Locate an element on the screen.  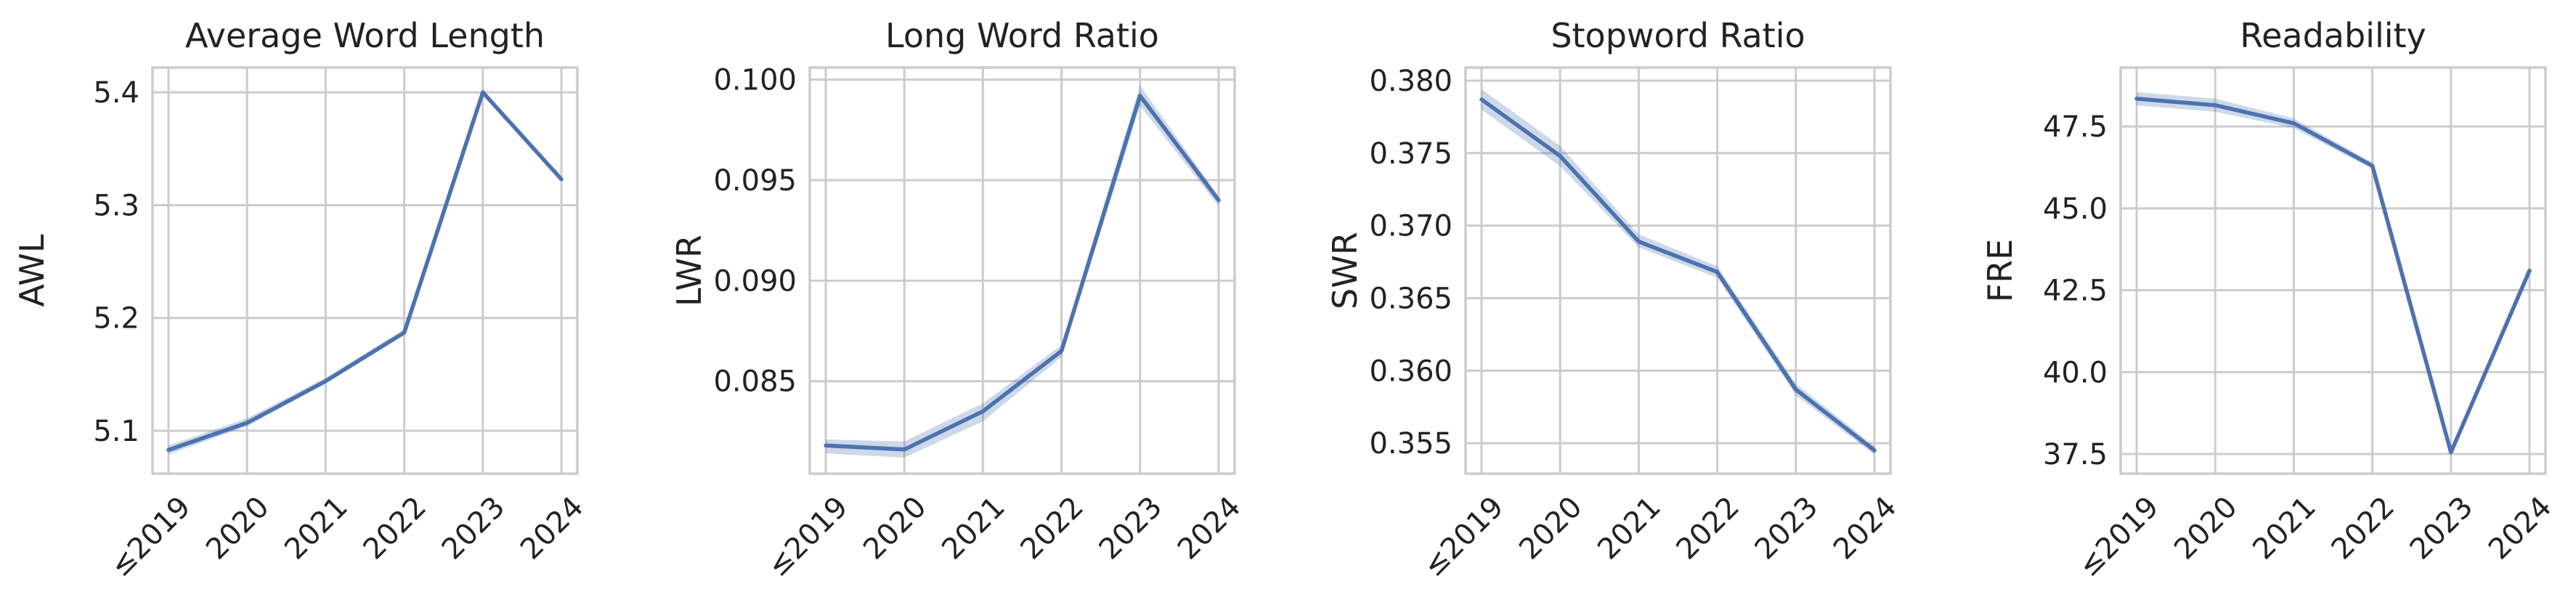
y-tick-label: 0.365 is located at coordinates (1410, 298).